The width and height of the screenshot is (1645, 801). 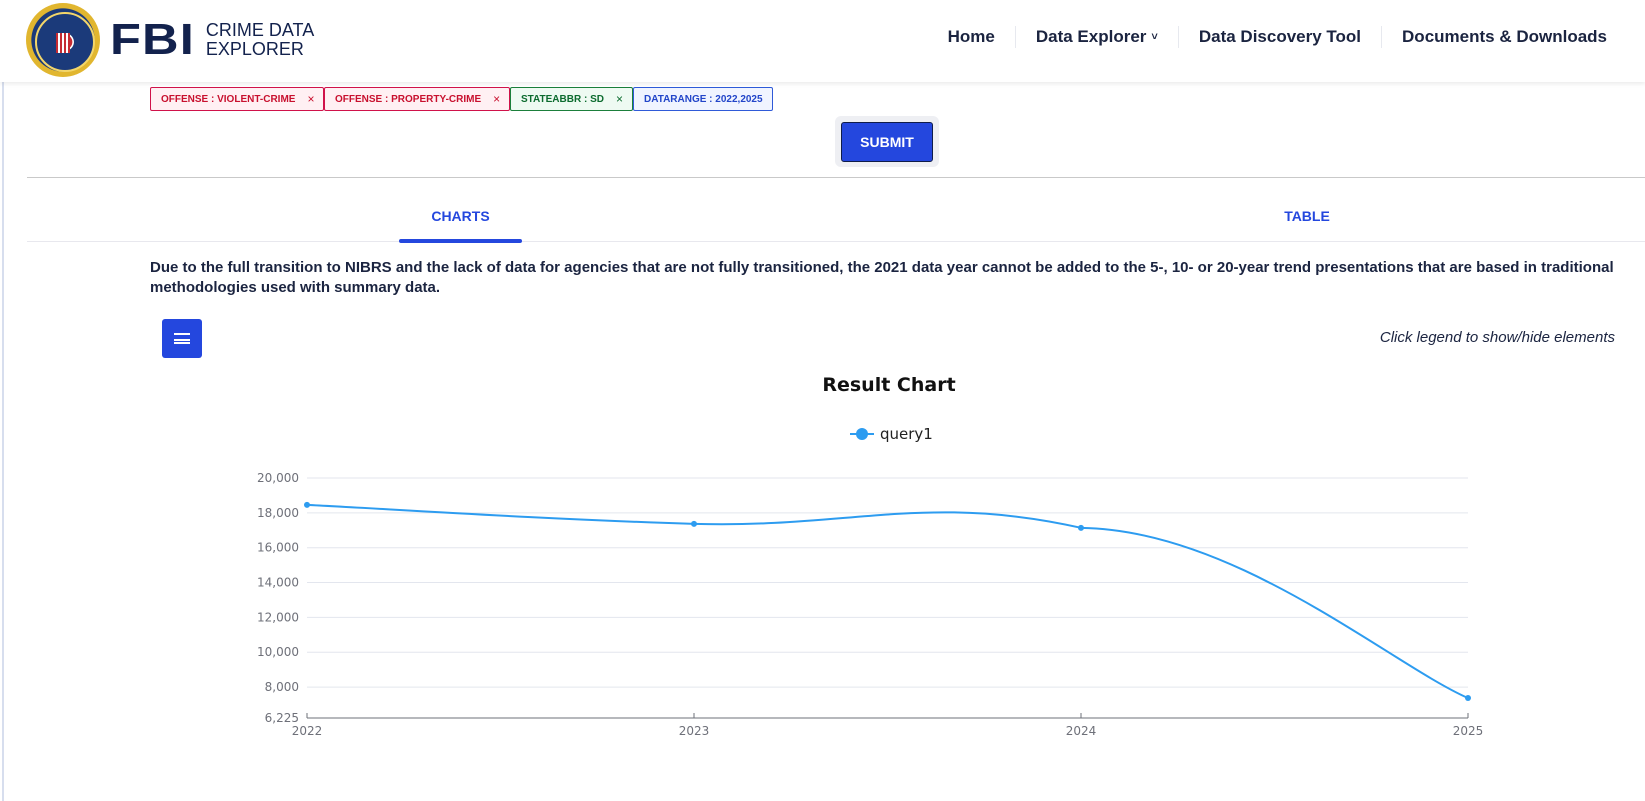 I want to click on y-tick-label: 14,000, so click(x=278, y=583).